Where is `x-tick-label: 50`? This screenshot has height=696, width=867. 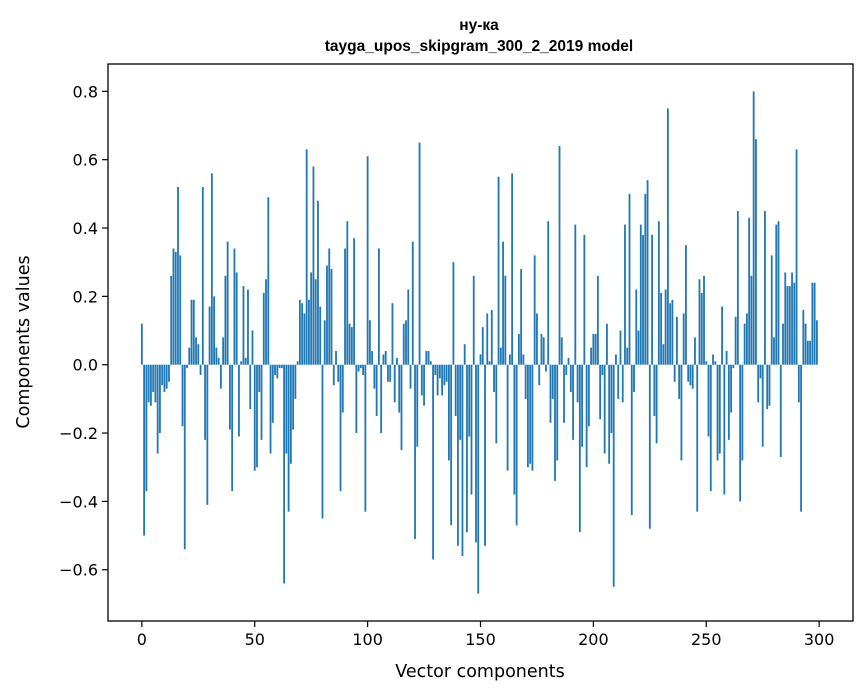
x-tick-label: 50 is located at coordinates (255, 639).